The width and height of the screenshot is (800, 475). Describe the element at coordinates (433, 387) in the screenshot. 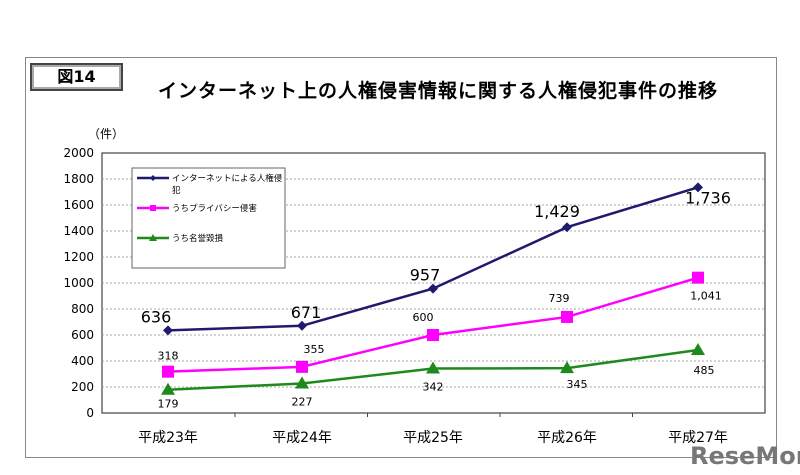

I see `data-label: 342` at that location.